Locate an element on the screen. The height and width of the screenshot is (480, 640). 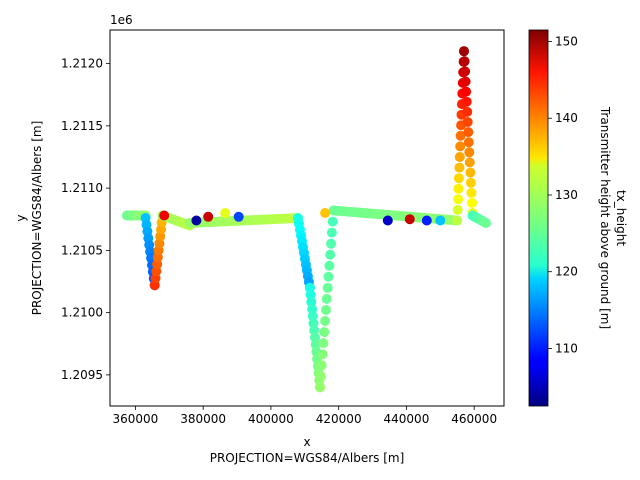
x-axis-label-line1: x is located at coordinates (306, 442).